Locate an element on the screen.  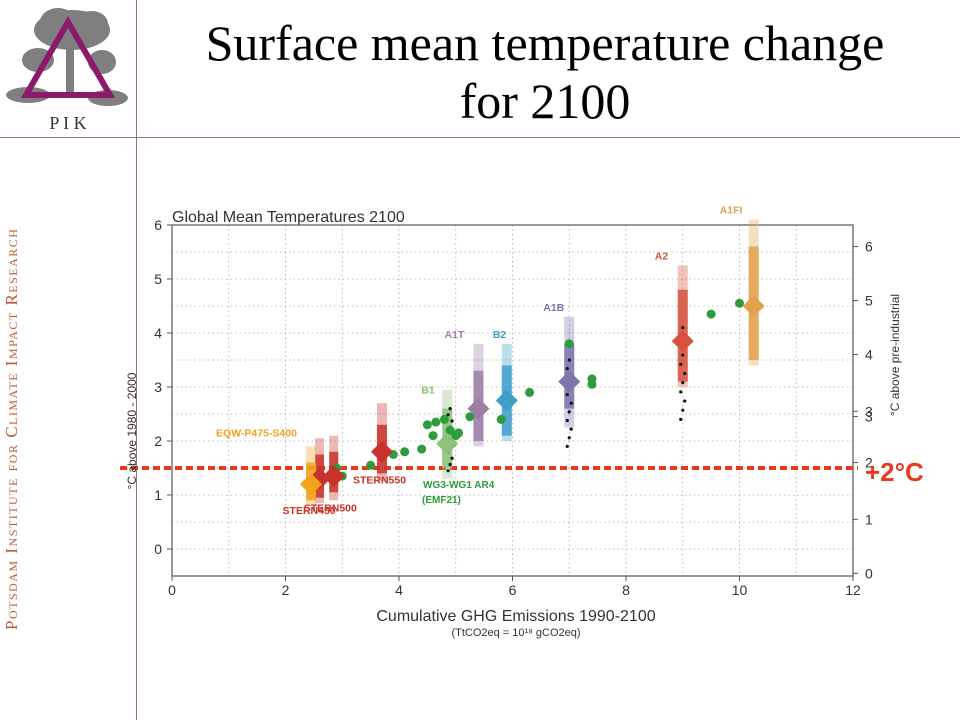
frame-vertical-divider is located at coordinates (136, 360).